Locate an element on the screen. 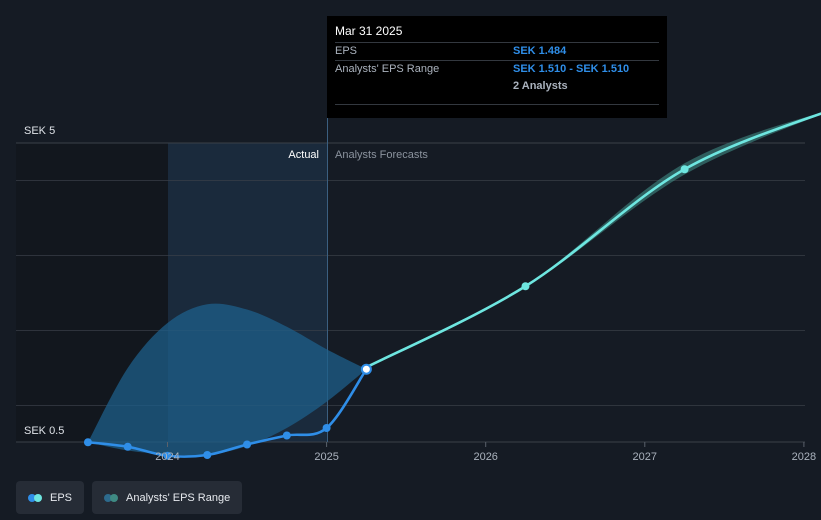  tooltip-analysts-row: 2 Analysts is located at coordinates (497, 86).